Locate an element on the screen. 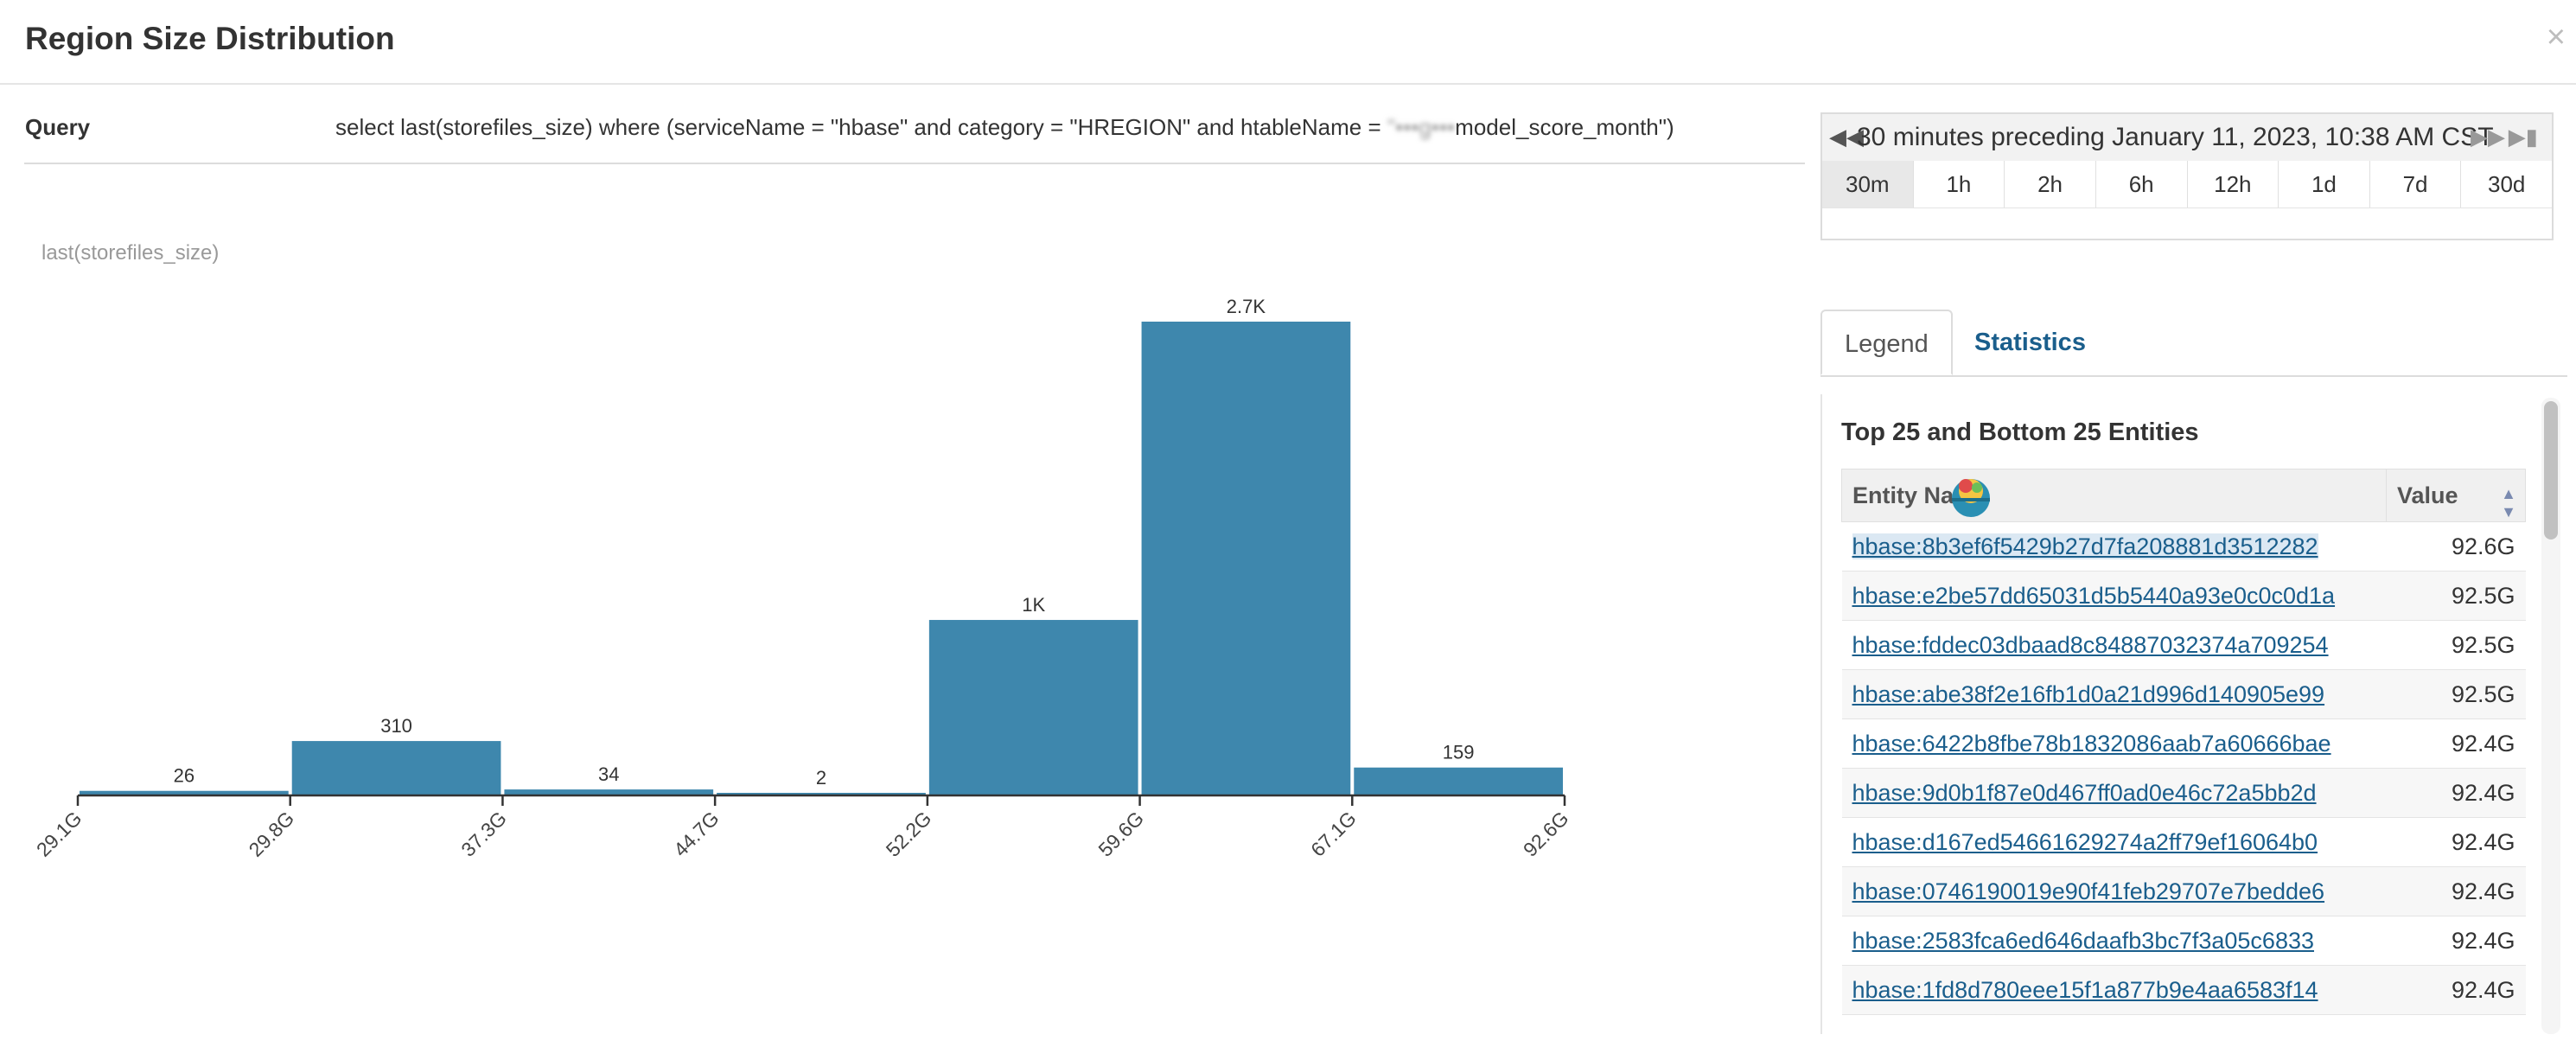  entity-link: hbase:d167ed54661629274a2ff79ef16064b0 is located at coordinates (2085, 841).